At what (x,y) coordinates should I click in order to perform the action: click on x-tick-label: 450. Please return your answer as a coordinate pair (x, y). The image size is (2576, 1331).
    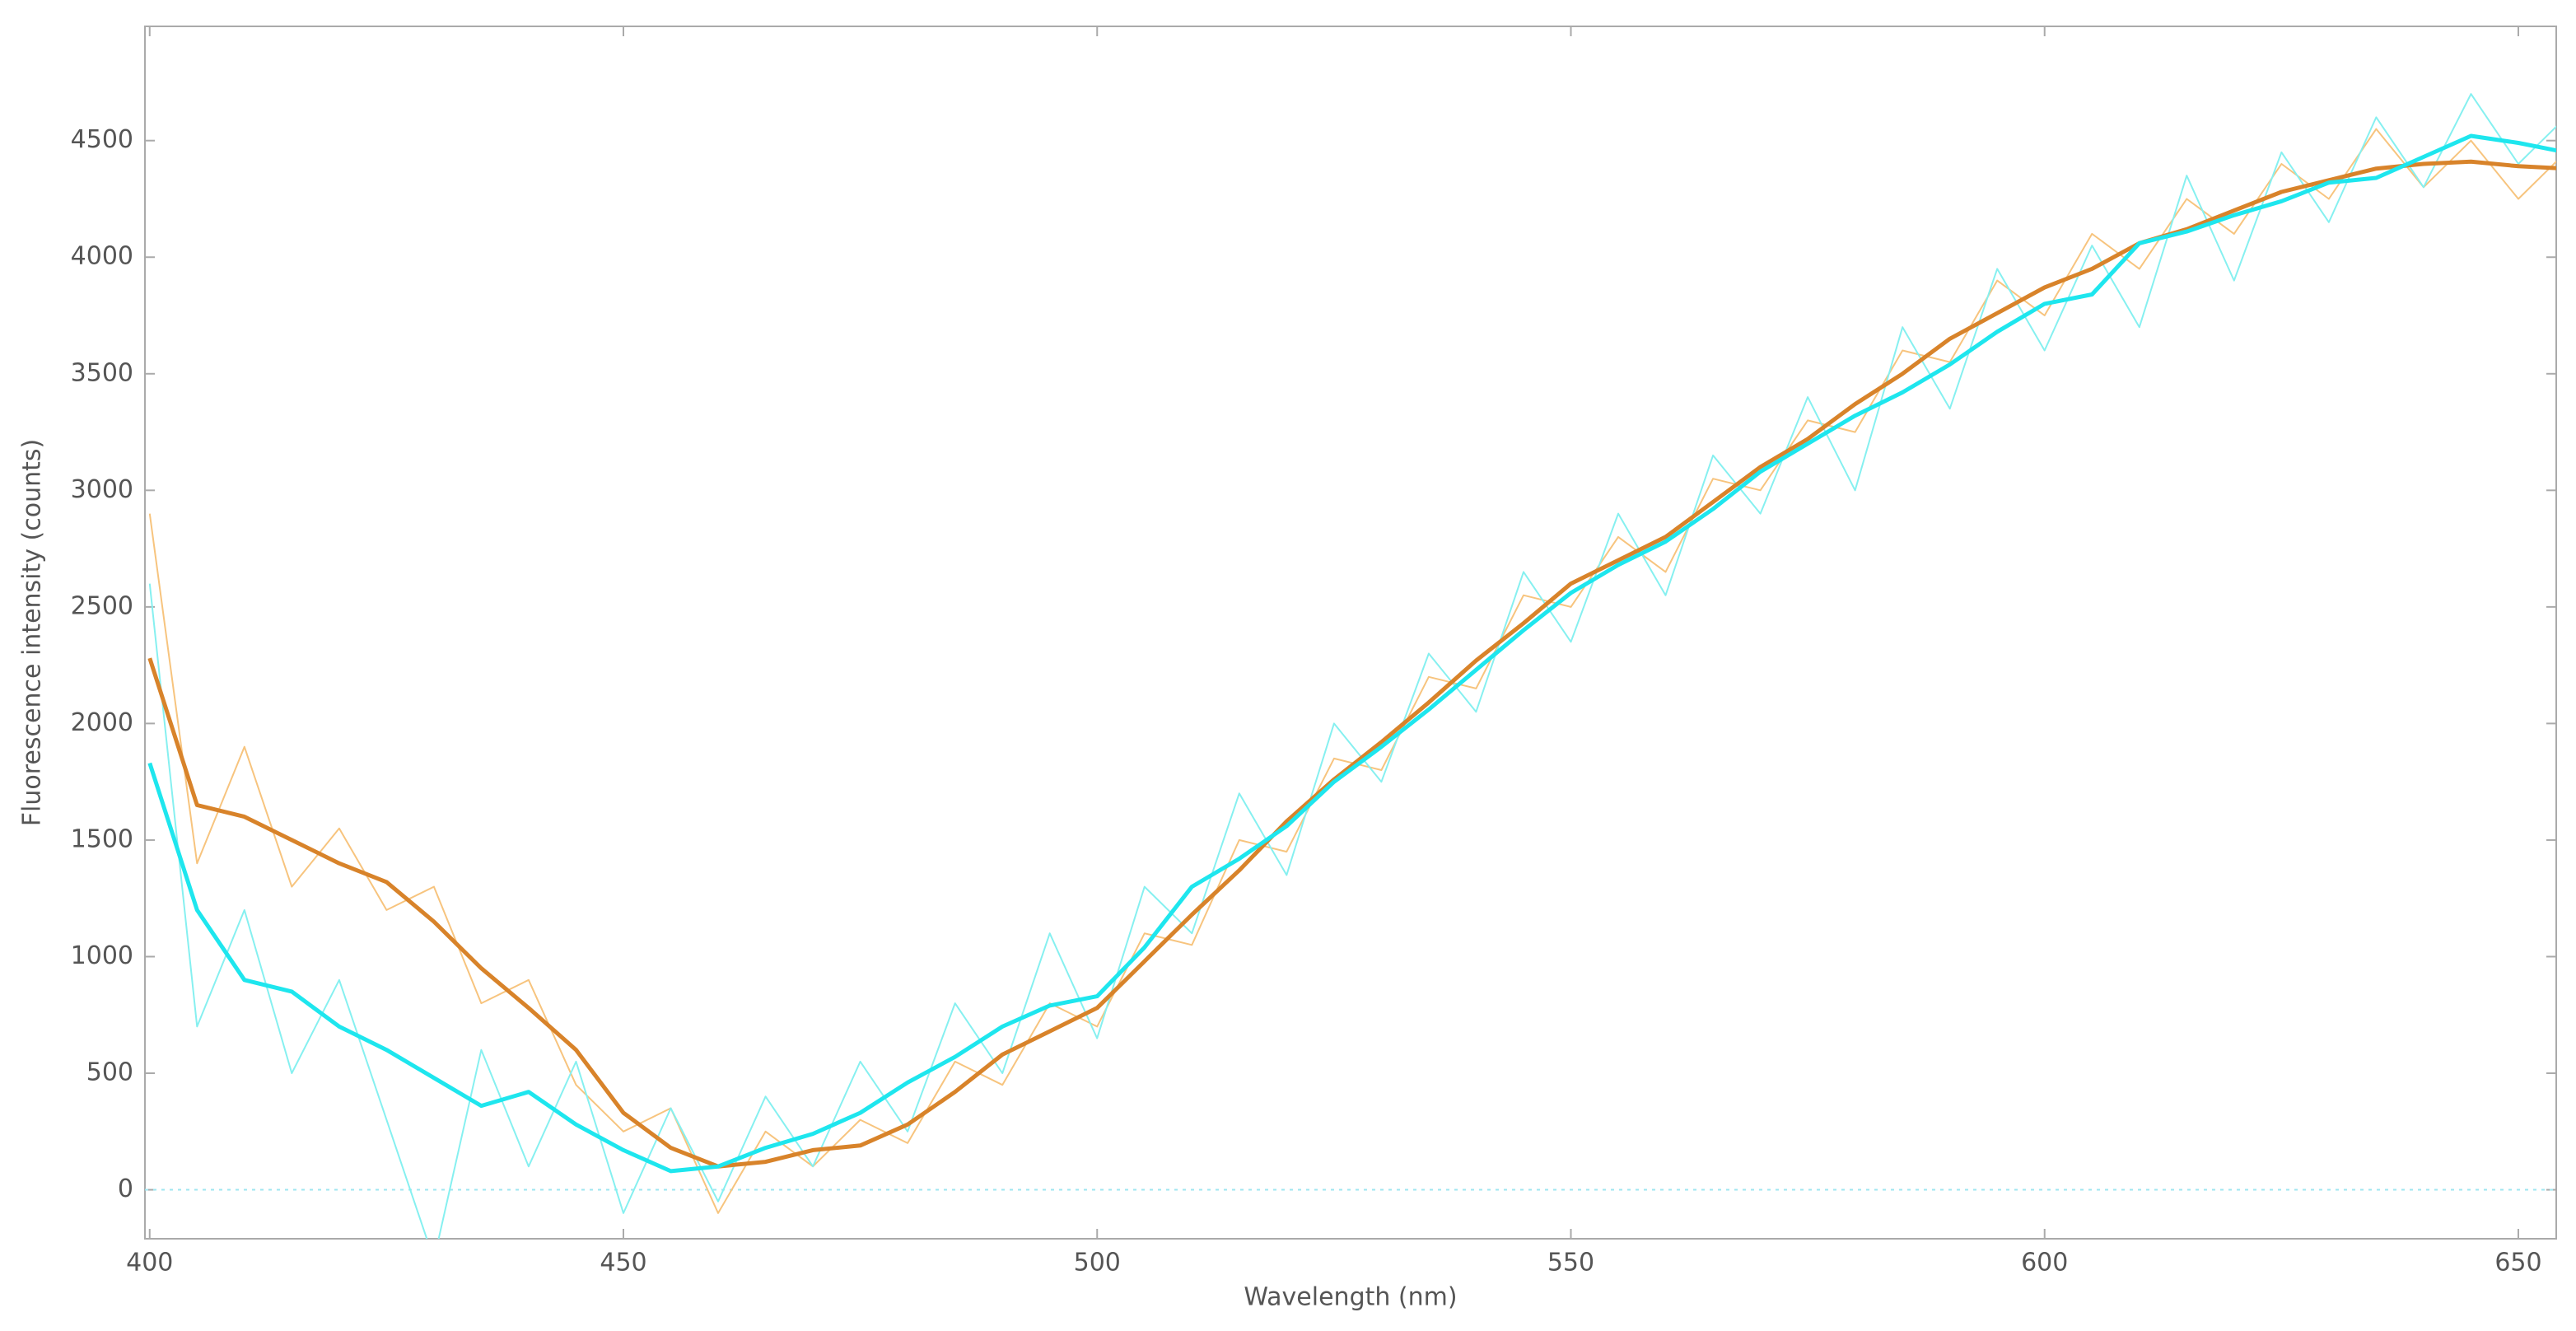
    Looking at the image, I should click on (623, 1263).